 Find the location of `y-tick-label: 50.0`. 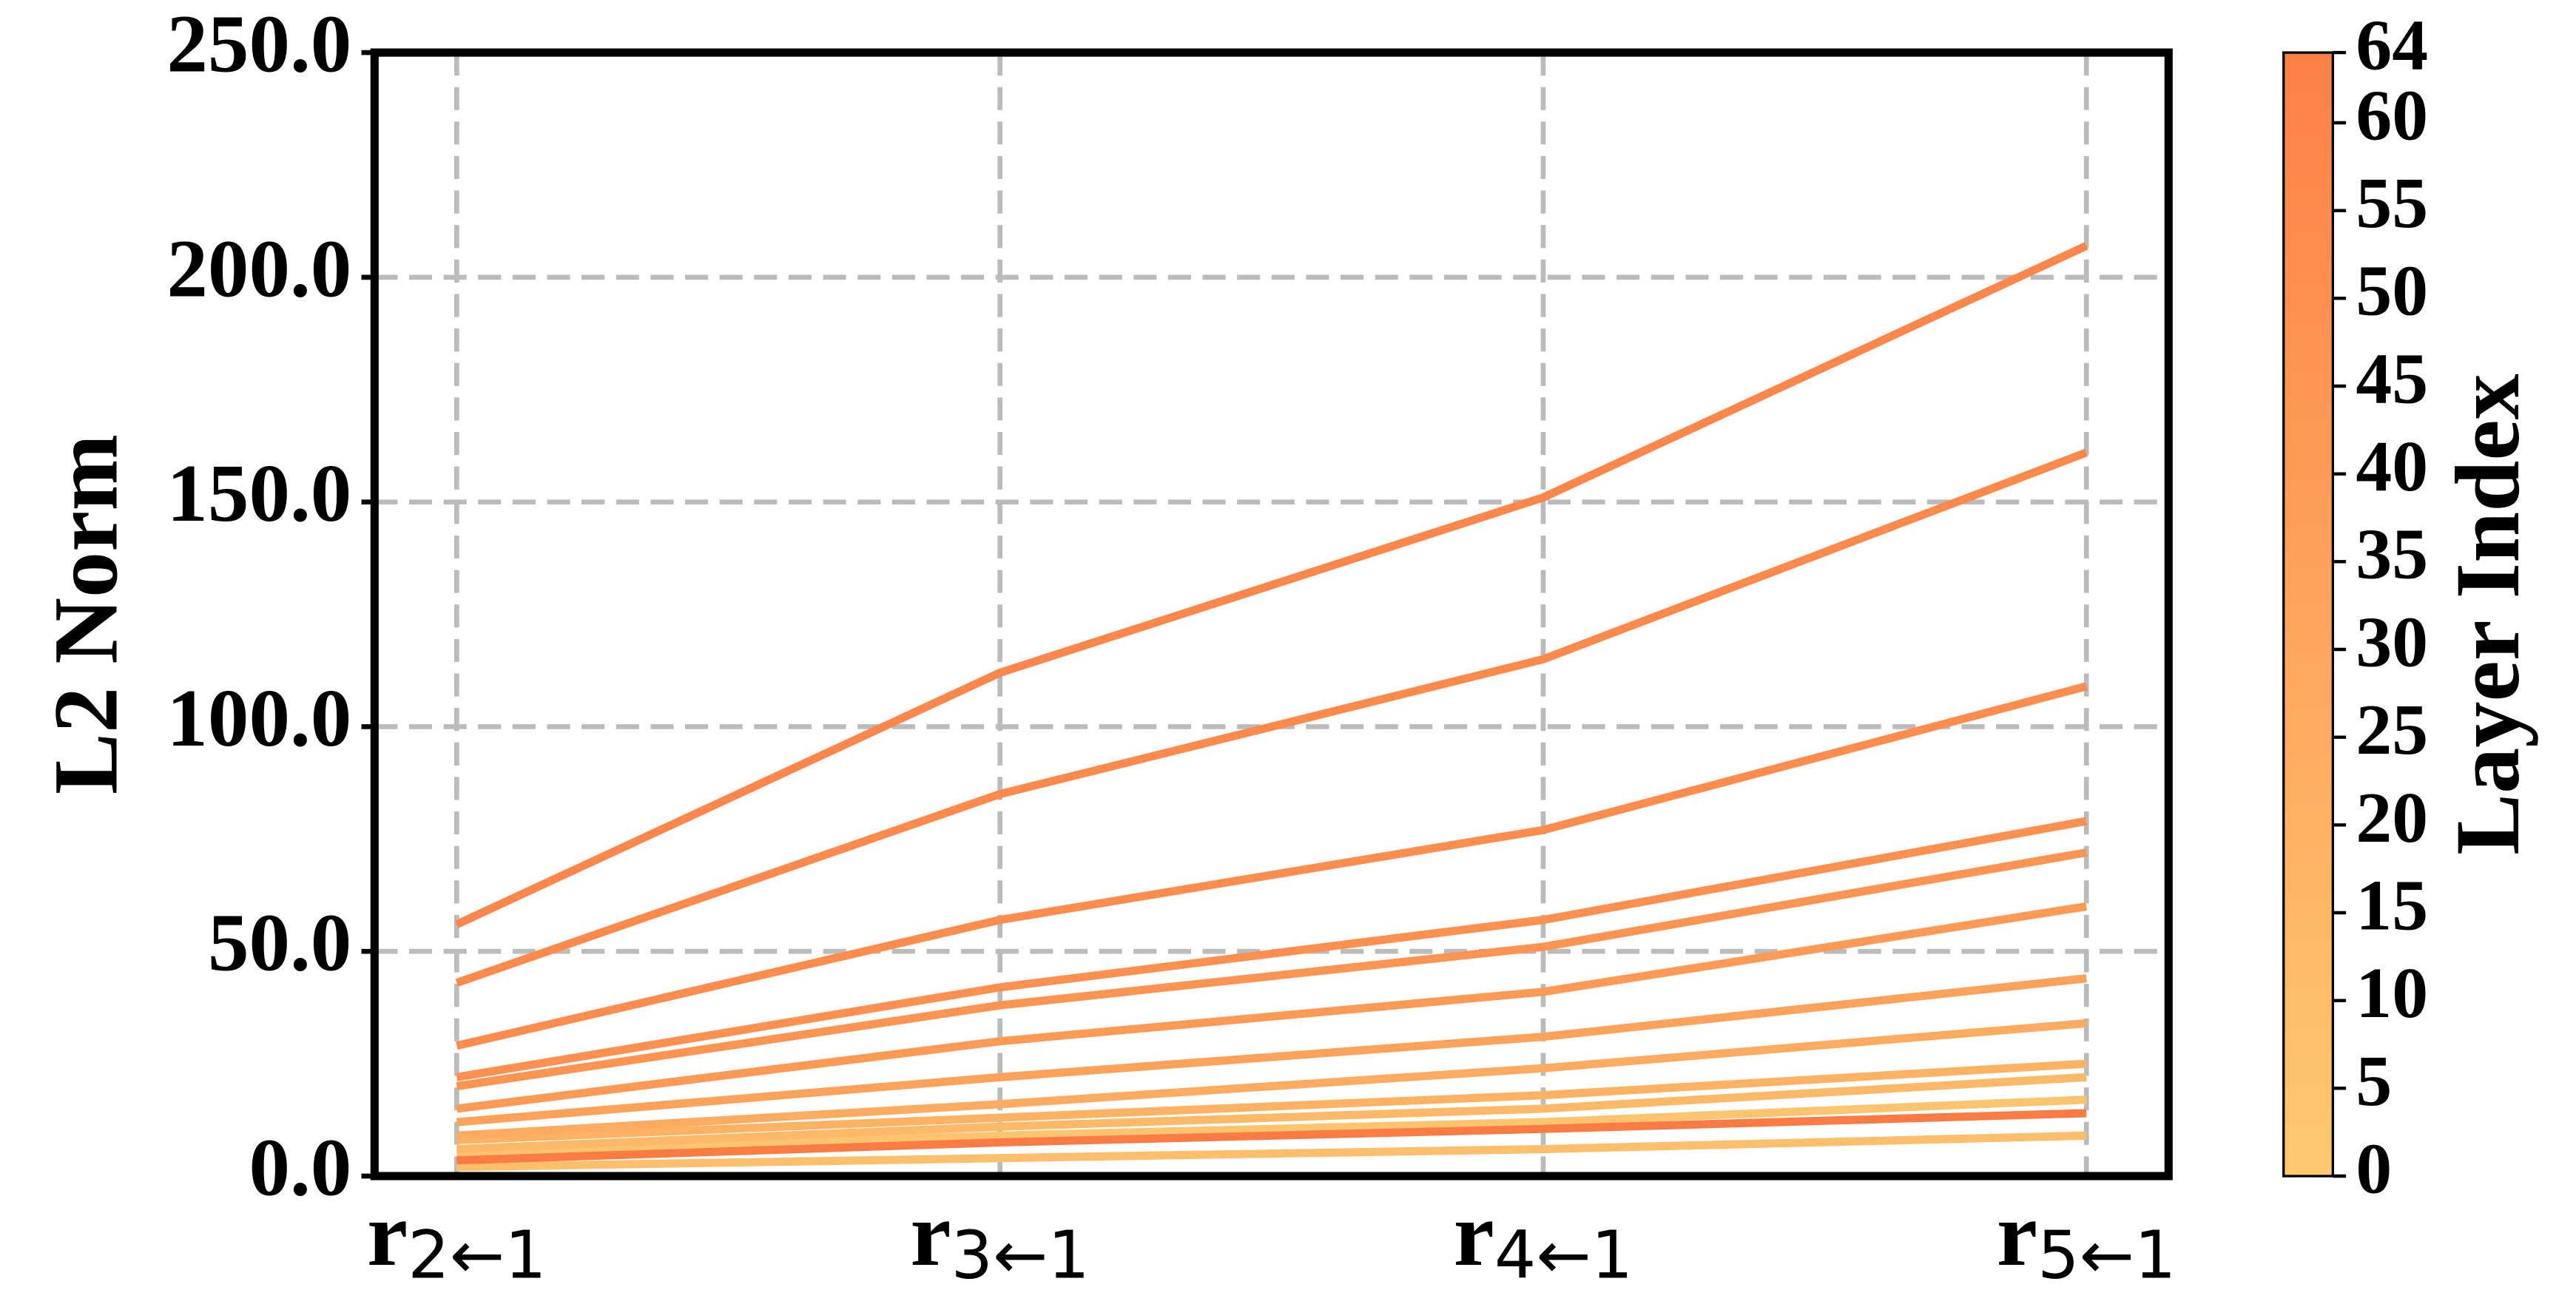

y-tick-label: 50.0 is located at coordinates (279, 943).